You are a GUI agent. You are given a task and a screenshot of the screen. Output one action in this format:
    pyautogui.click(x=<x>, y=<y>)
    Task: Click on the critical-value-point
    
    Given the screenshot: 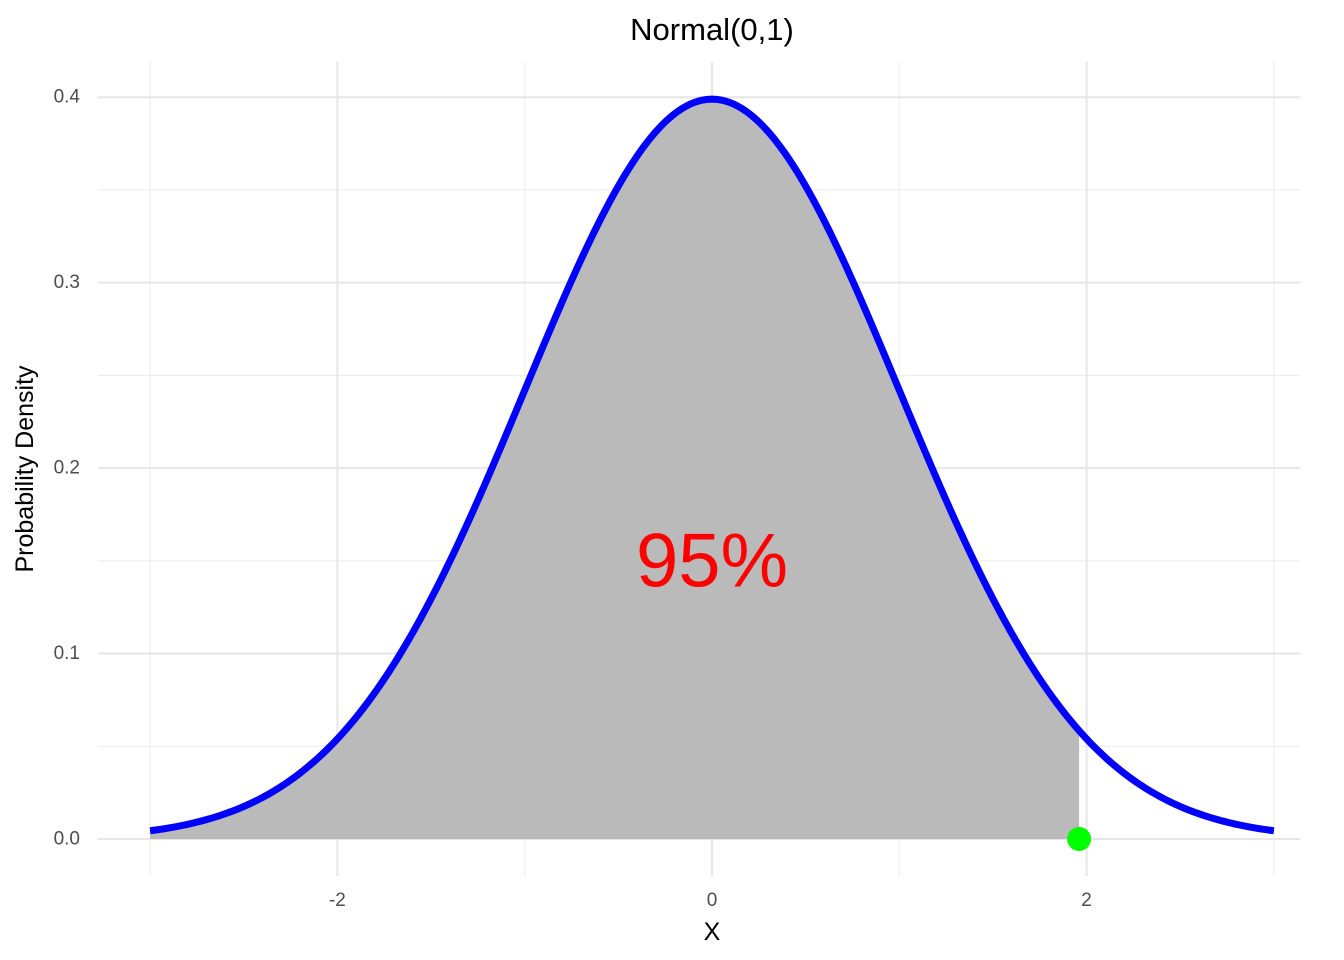 What is the action you would take?
    pyautogui.click(x=1079, y=839)
    